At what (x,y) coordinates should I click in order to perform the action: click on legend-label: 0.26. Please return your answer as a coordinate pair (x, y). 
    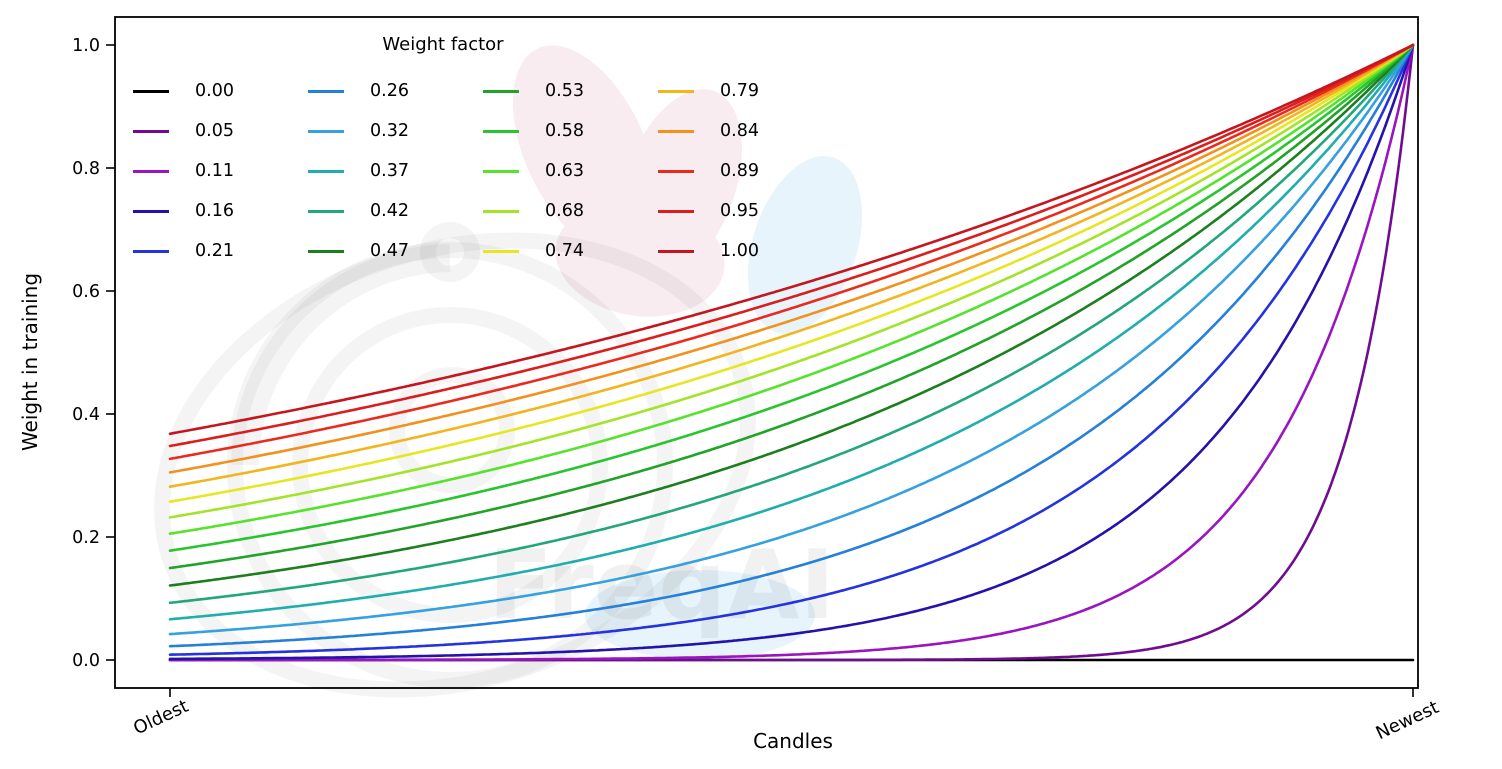
    Looking at the image, I should click on (389, 91).